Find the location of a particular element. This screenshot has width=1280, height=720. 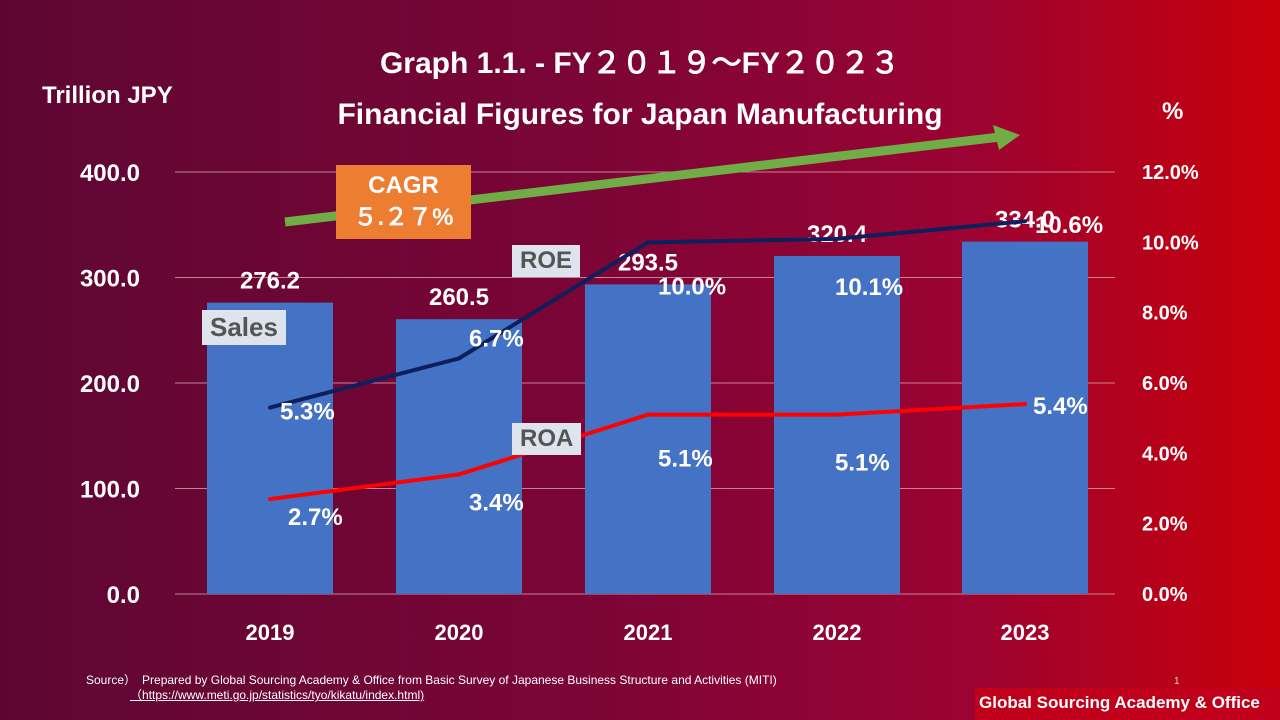

bar-sales-2019 is located at coordinates (270, 448).